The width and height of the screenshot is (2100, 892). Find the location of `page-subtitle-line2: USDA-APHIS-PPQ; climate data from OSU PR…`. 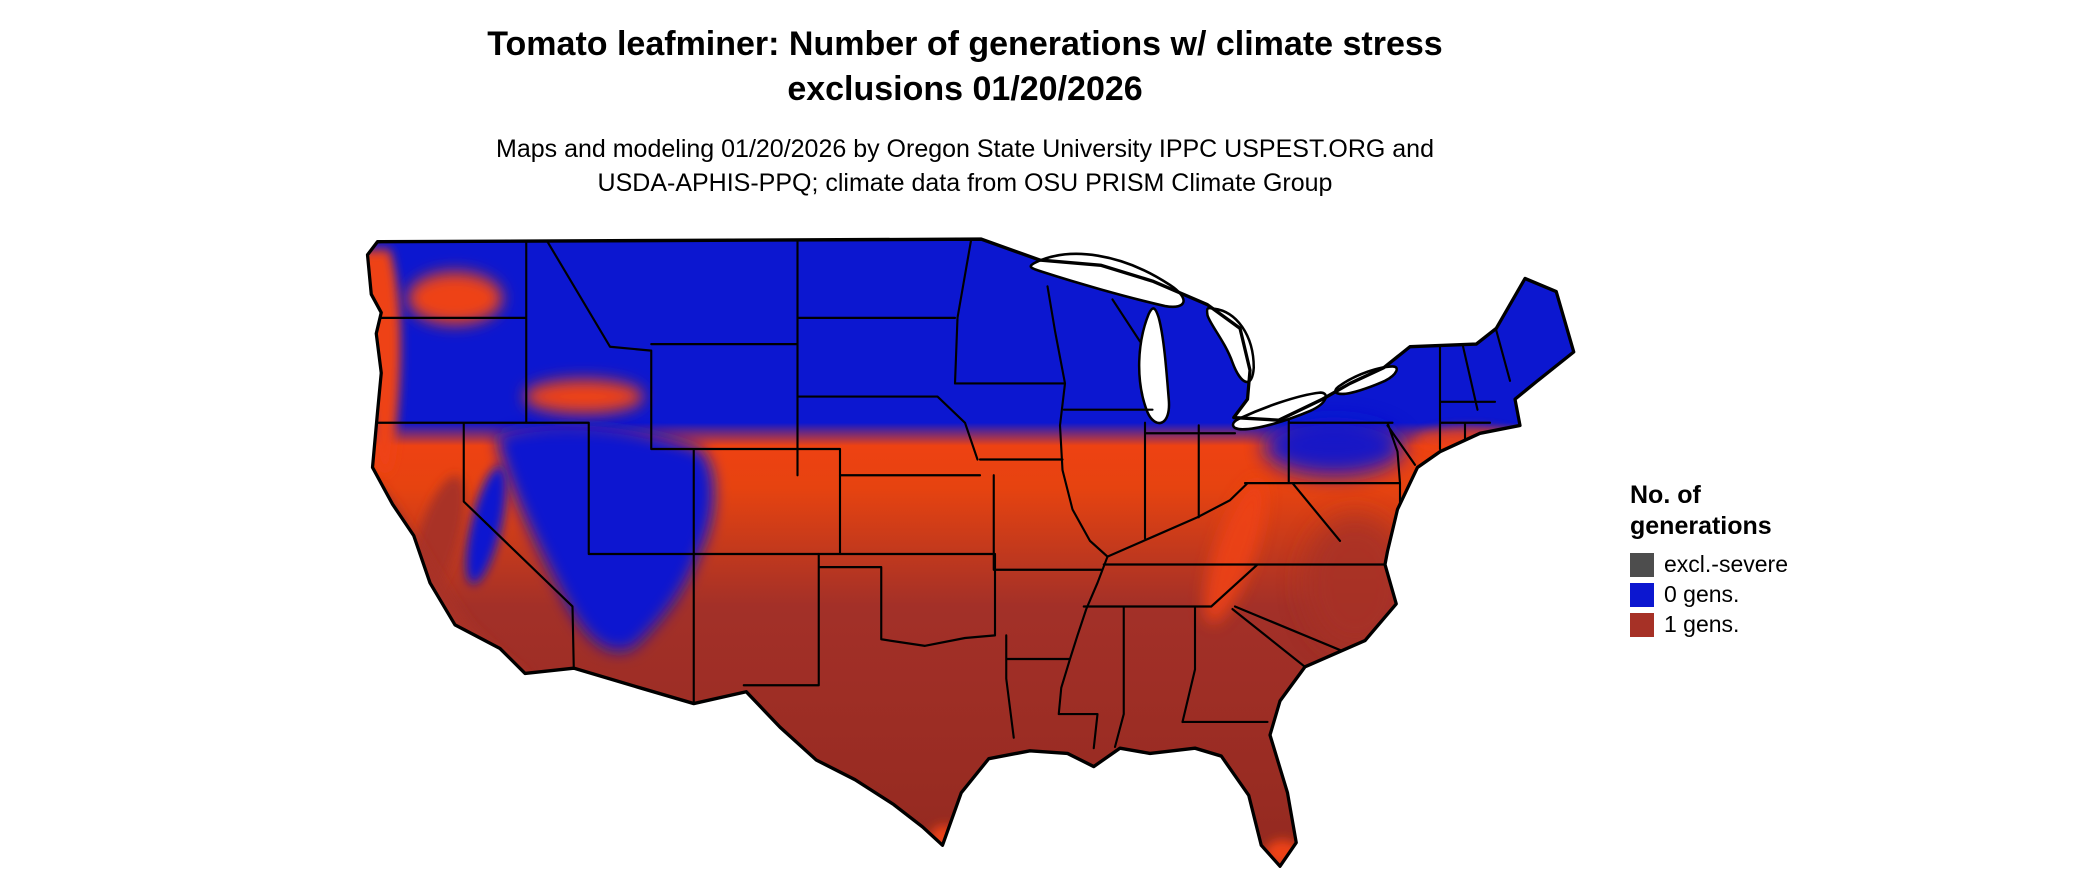

page-subtitle-line2: USDA-APHIS-PPQ; climate data from OSU PR… is located at coordinates (965, 183).